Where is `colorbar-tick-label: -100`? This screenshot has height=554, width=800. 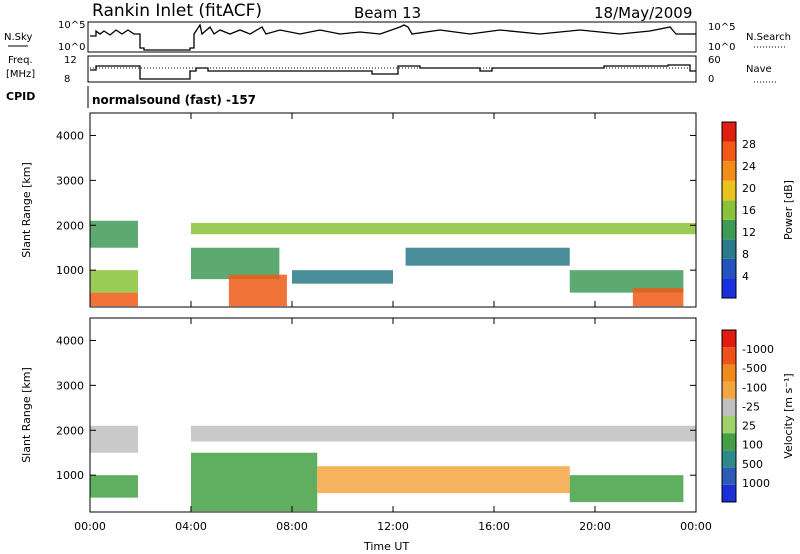 colorbar-tick-label: -100 is located at coordinates (754, 387).